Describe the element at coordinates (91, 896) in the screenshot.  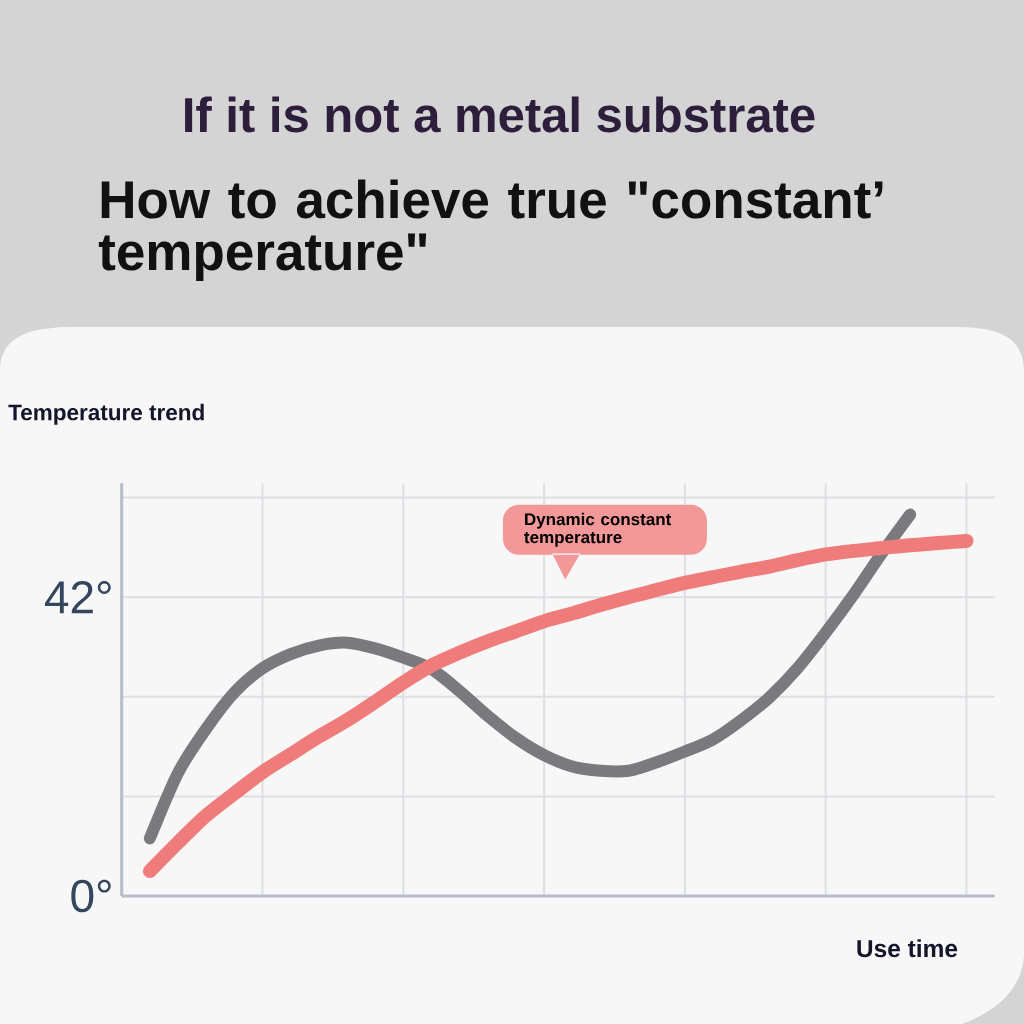
I see `y-tick-label: 0°` at that location.